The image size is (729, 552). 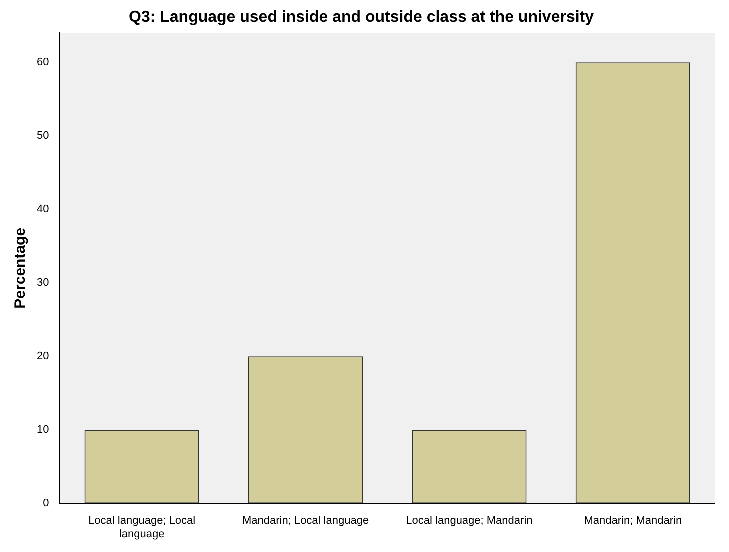 I want to click on x-tick-label: Local language; Local language, so click(x=142, y=527).